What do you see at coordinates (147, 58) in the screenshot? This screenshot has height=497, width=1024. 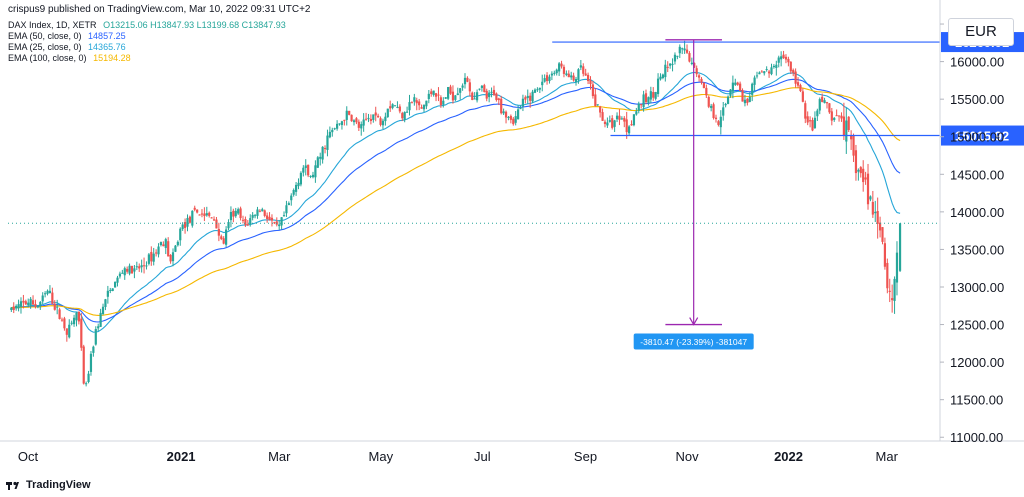 I see `legend-ema-100: EMA (100, close, 0) 15194.28` at bounding box center [147, 58].